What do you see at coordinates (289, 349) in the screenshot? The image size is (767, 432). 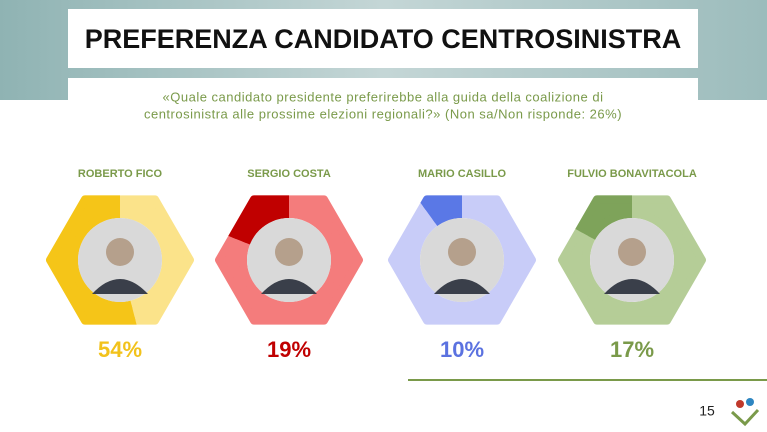 I see `value-label: 19%` at bounding box center [289, 349].